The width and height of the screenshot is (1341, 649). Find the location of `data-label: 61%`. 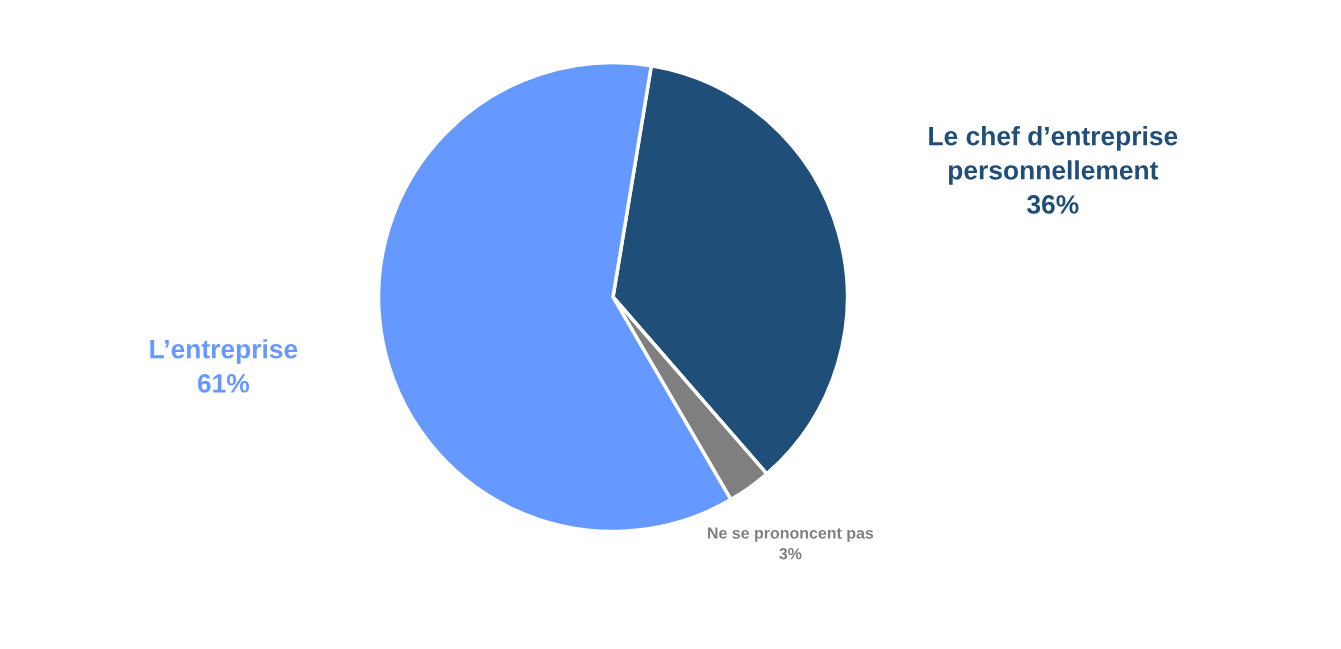

data-label: 61% is located at coordinates (223, 383).